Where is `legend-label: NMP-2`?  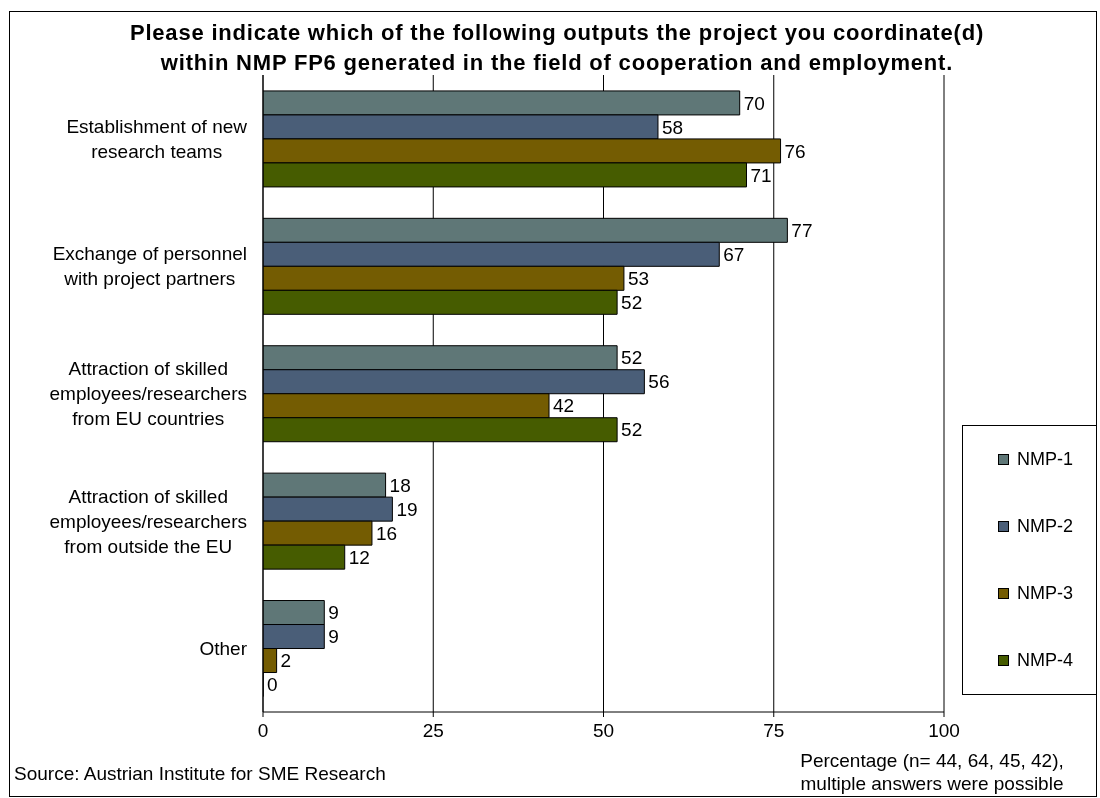 legend-label: NMP-2 is located at coordinates (1045, 526).